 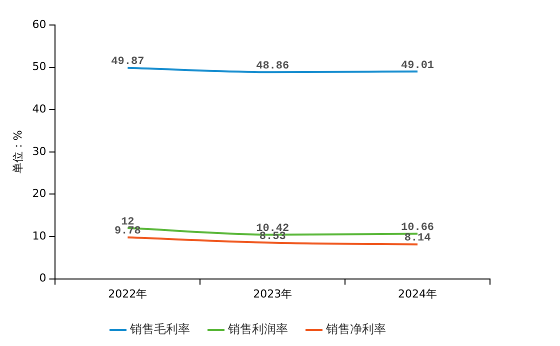 I want to click on y-tick-label: 60, so click(x=39, y=24).